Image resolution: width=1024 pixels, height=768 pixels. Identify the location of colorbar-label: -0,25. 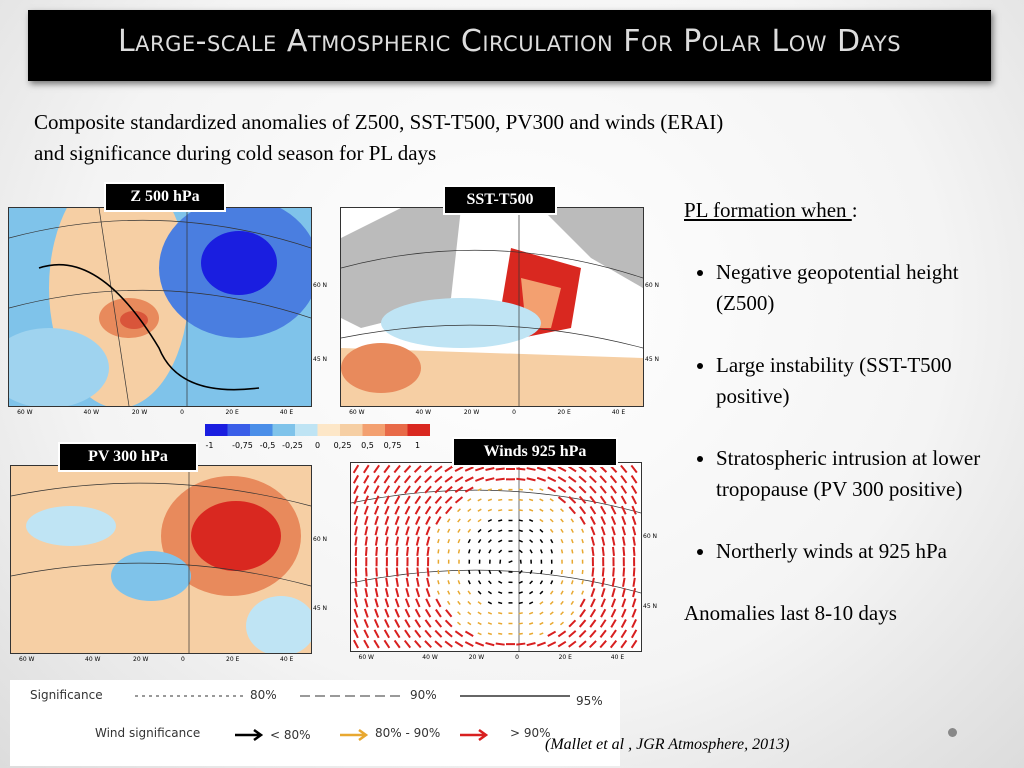
(292, 445).